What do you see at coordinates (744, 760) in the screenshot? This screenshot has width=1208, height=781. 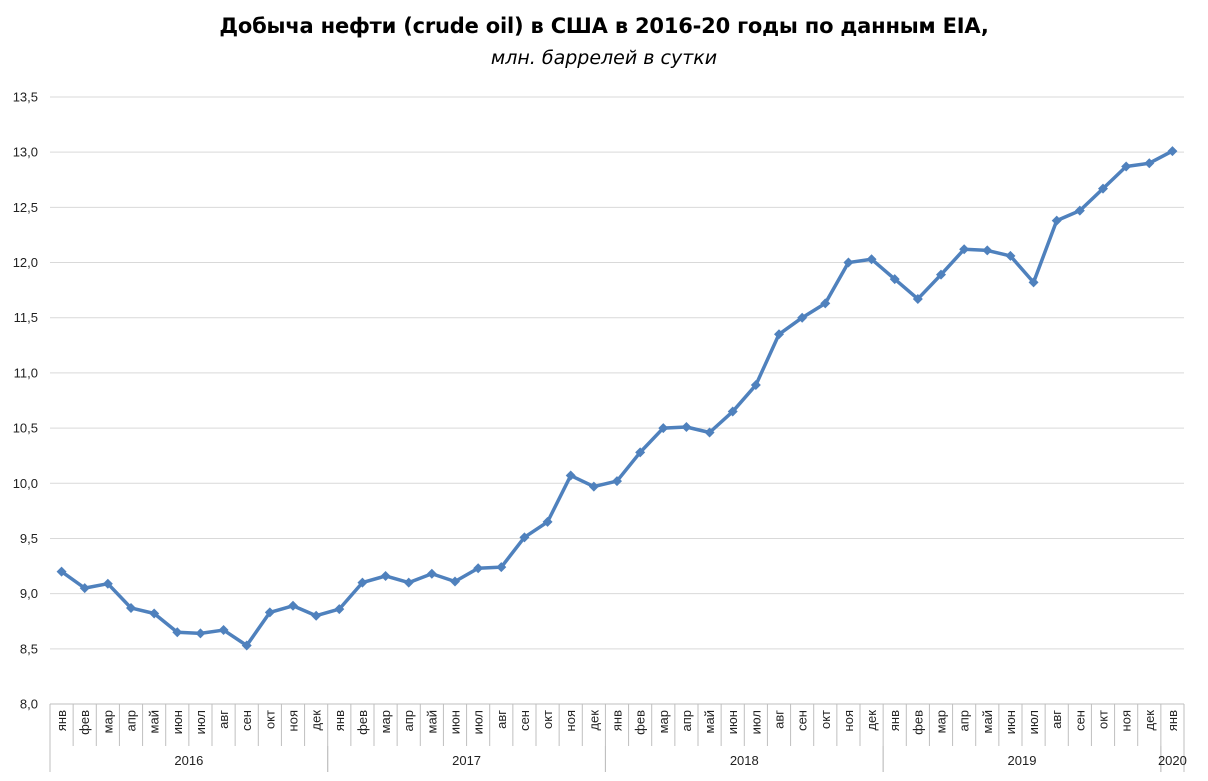 I see `year-label: 2018` at bounding box center [744, 760].